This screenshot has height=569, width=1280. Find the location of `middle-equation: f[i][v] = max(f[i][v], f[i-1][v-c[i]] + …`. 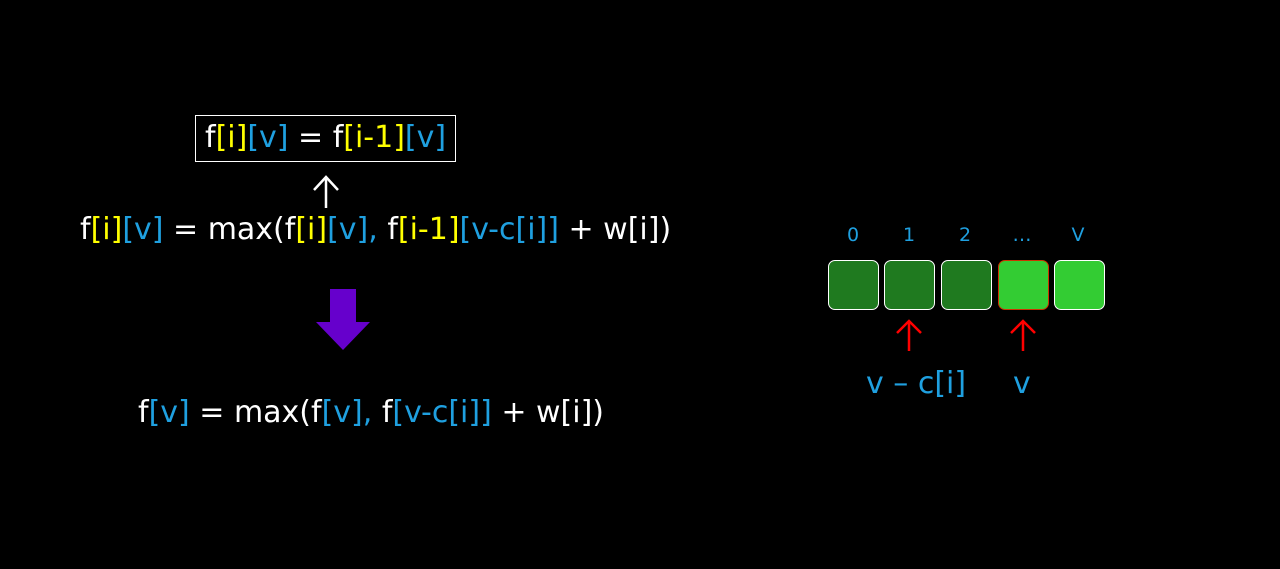

middle-equation: f[i][v] = max(f[i][v], f[i-1][v-c[i]] + … is located at coordinates (375, 230).